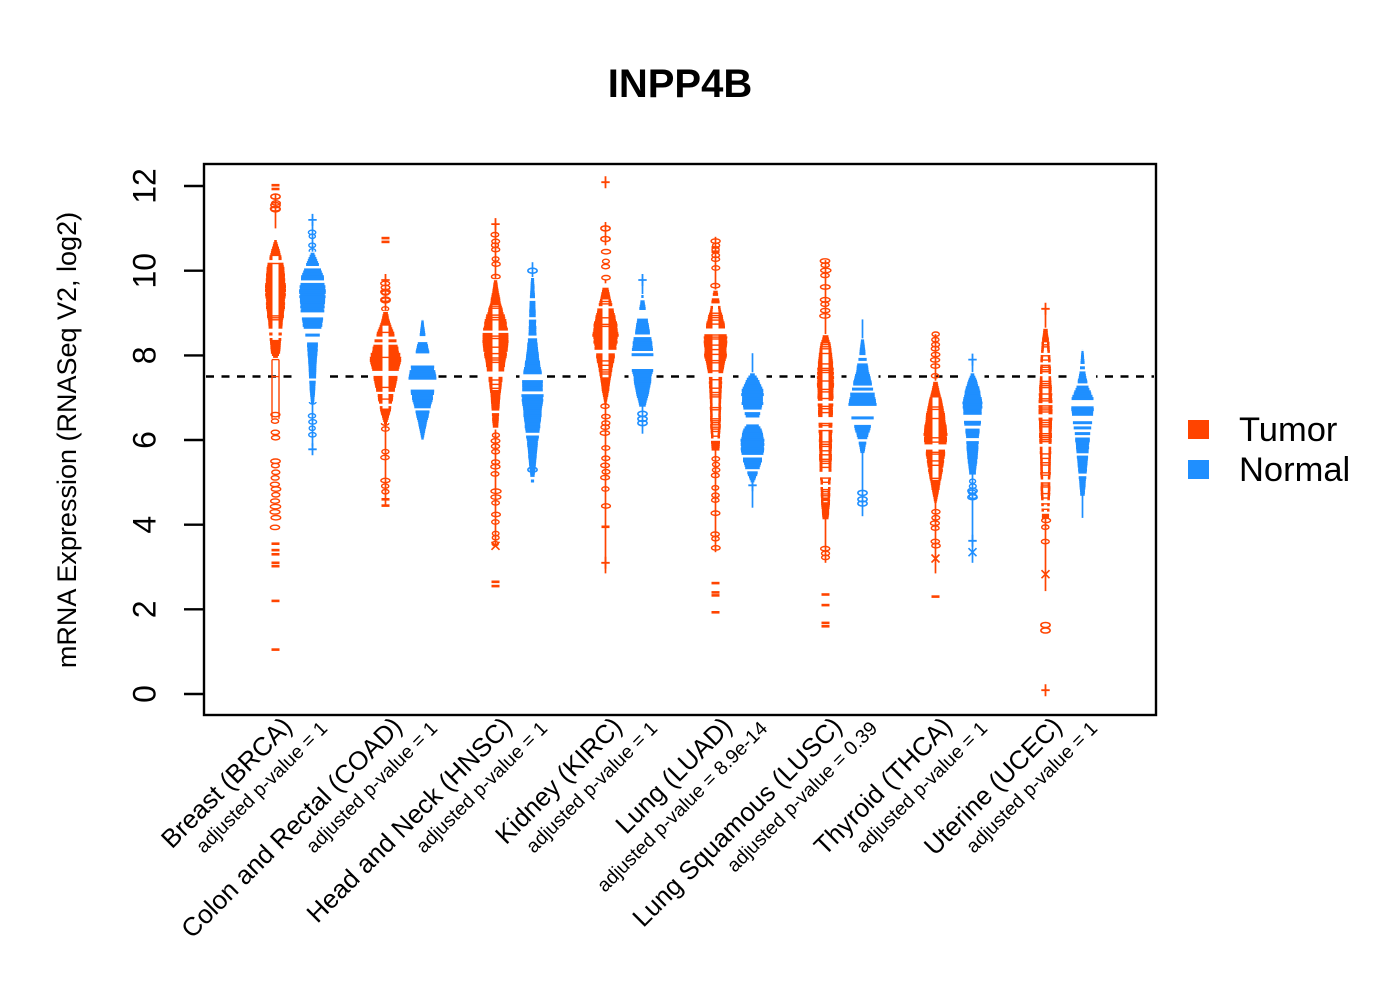 Image resolution: width=1400 pixels, height=1005 pixels. I want to click on svg-text: 6, so click(145, 440).